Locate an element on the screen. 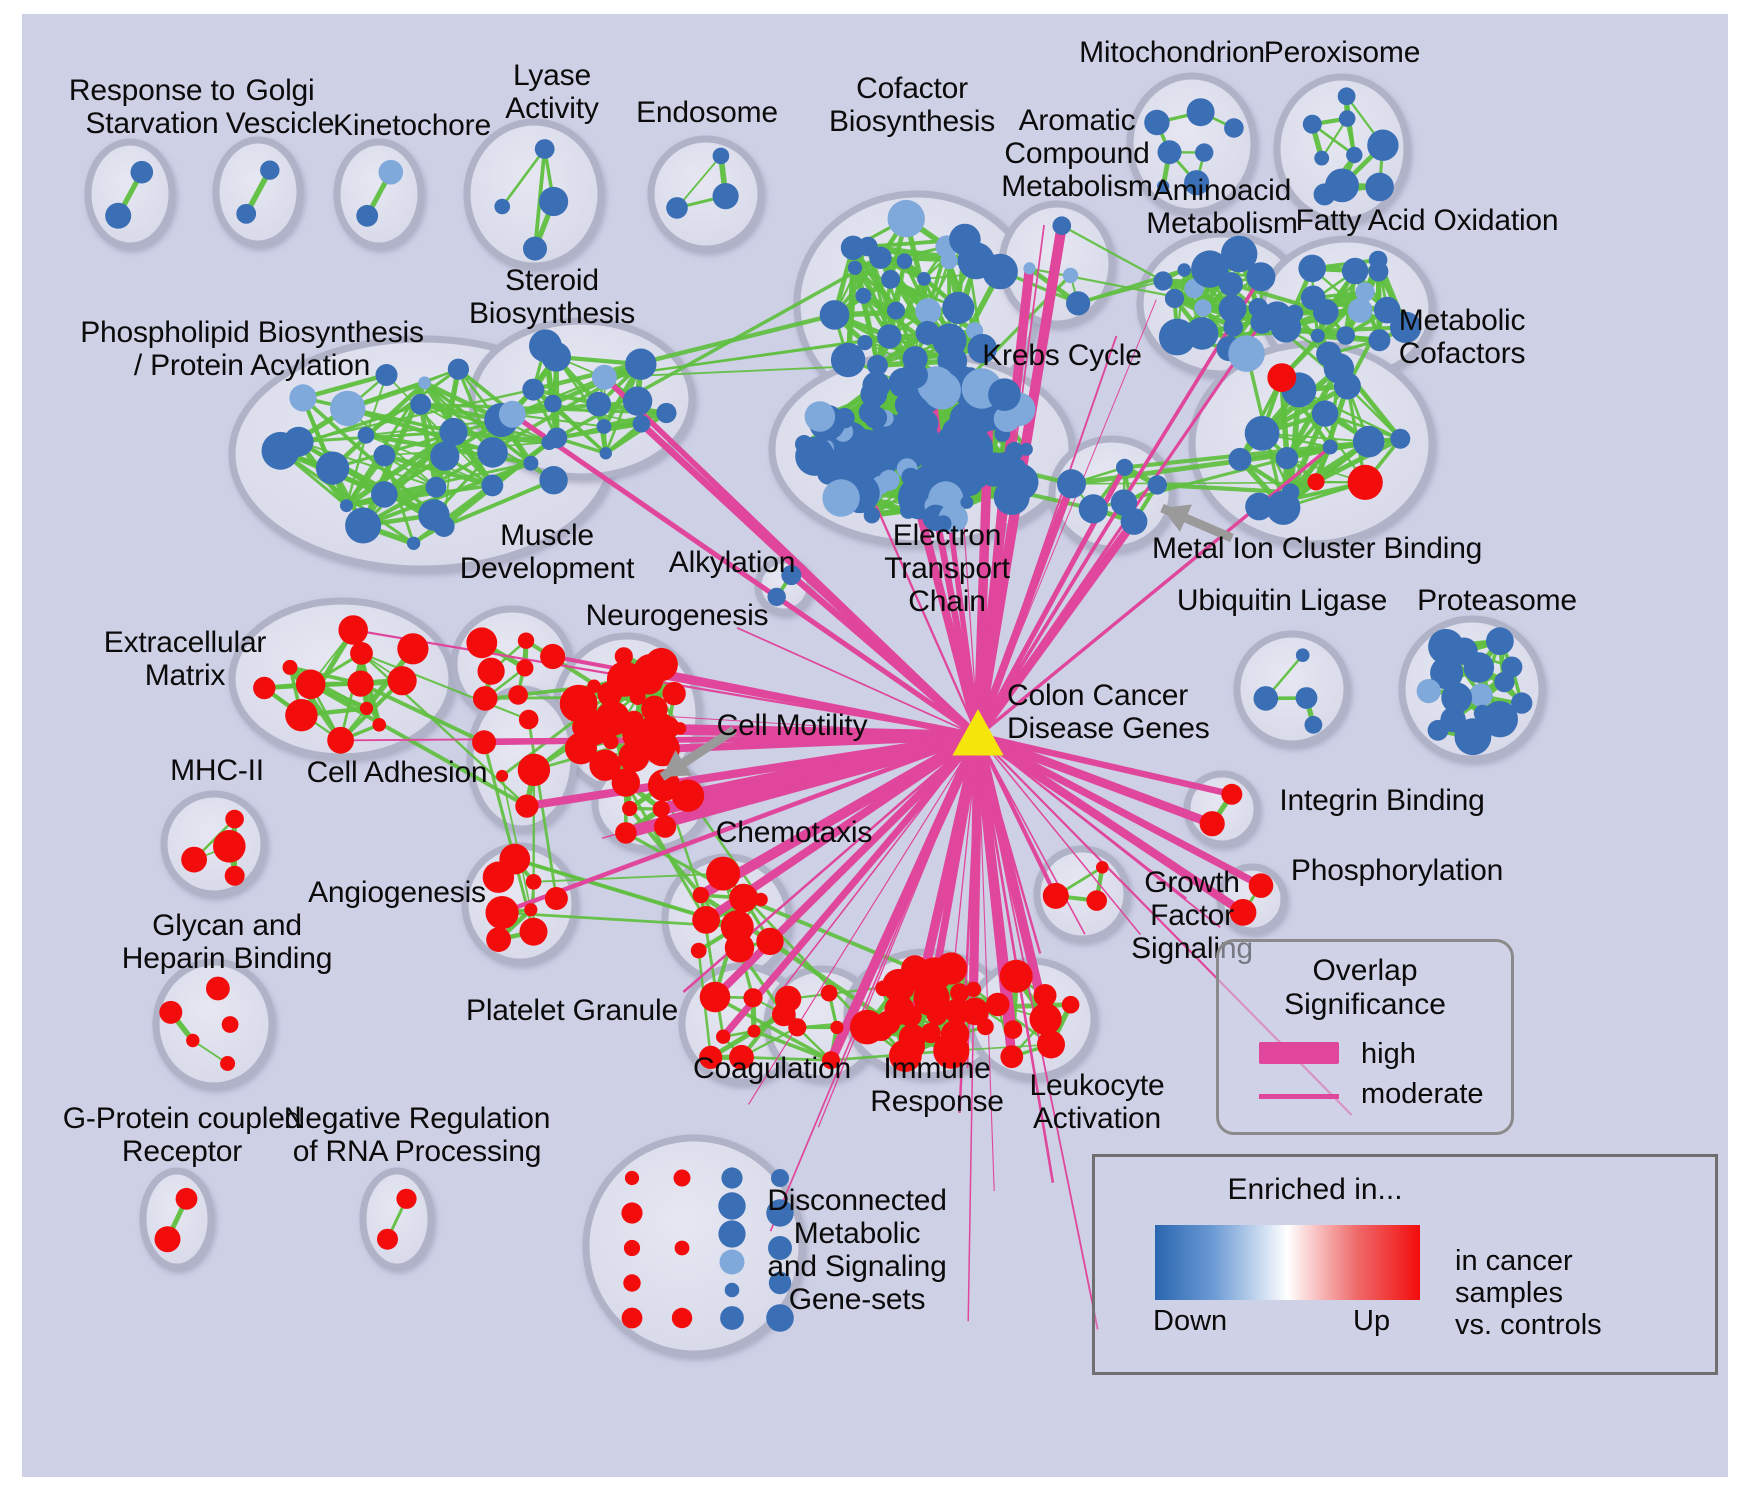 Image resolution: width=1750 pixels, height=1507 pixels. cluster-label-krebs-cycle: Krebs Cycle is located at coordinates (1062, 355).